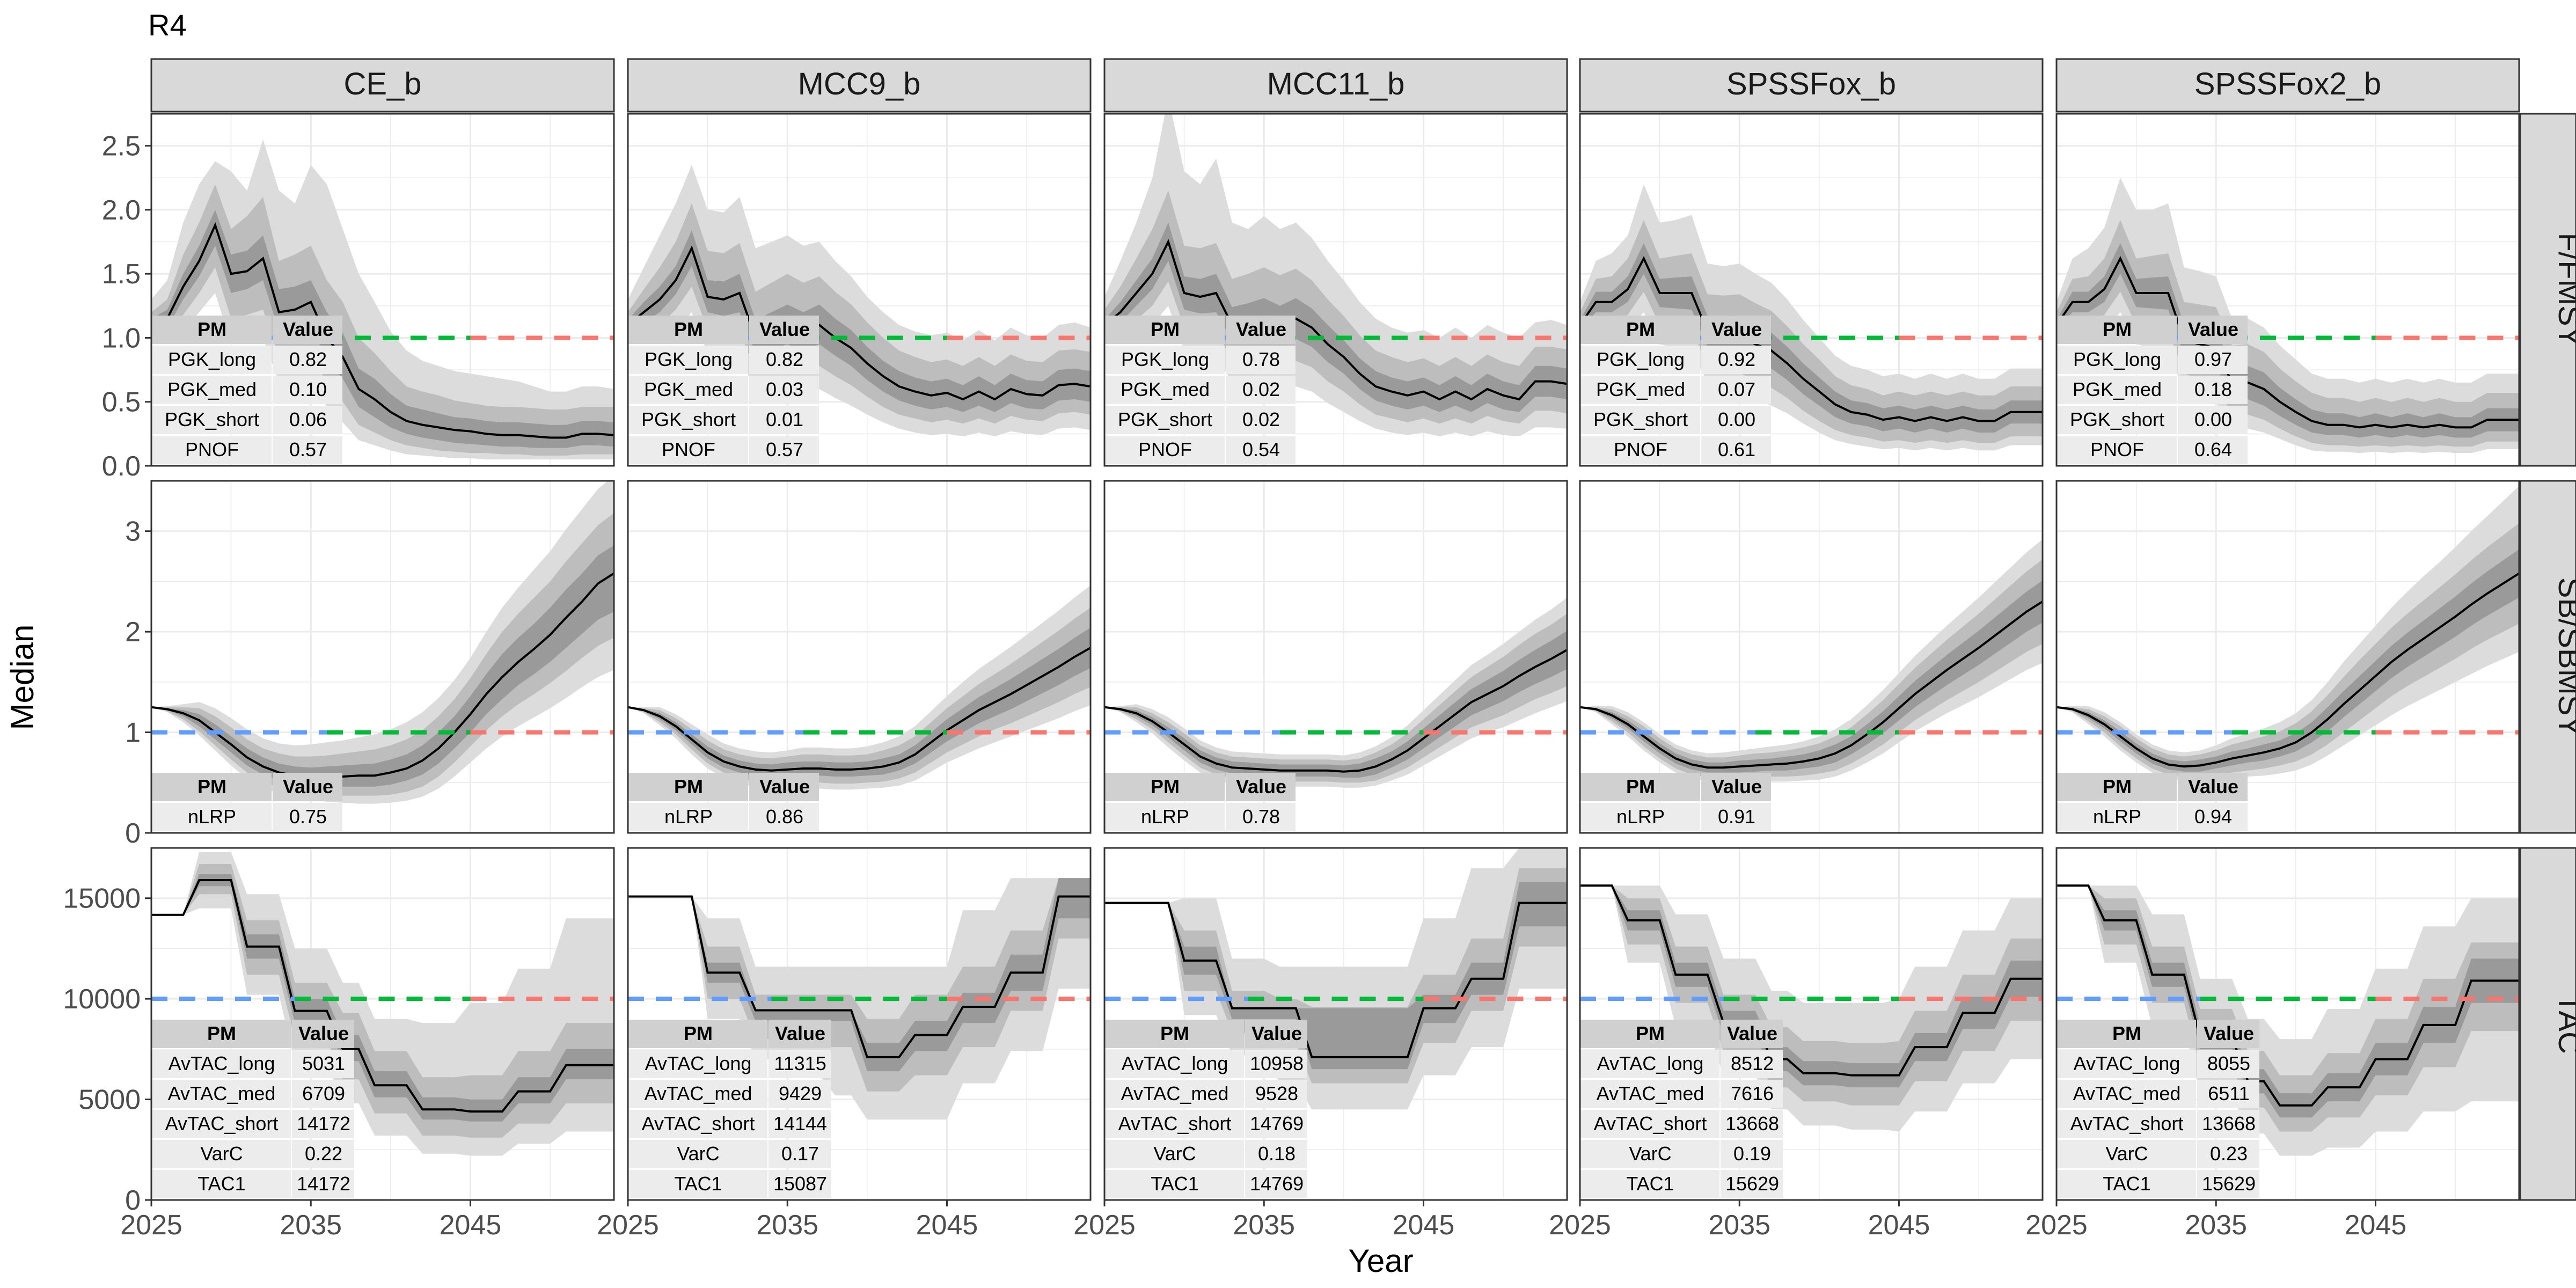 The width and height of the screenshot is (2576, 1288). Describe the element at coordinates (1165, 817) in the screenshot. I see `pm-table-metric-label: nLRP` at that location.